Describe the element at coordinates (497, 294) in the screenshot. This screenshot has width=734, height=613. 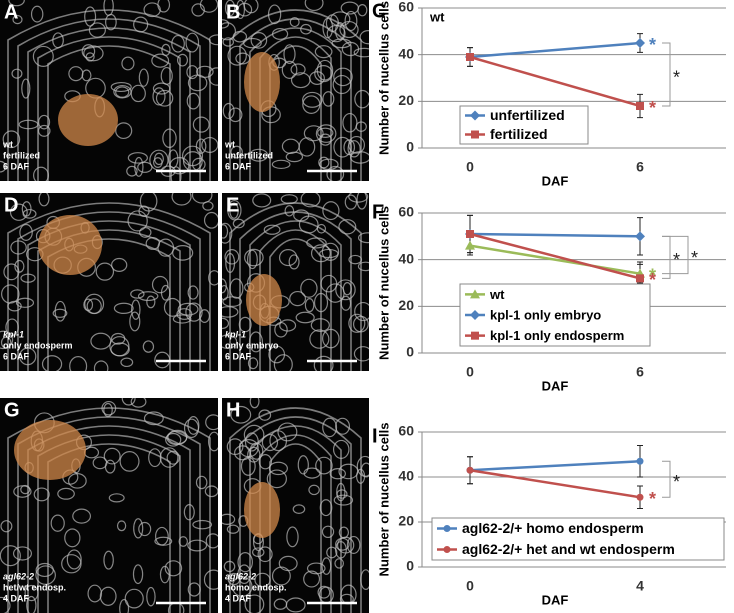
I see `legend-label: wt` at that location.